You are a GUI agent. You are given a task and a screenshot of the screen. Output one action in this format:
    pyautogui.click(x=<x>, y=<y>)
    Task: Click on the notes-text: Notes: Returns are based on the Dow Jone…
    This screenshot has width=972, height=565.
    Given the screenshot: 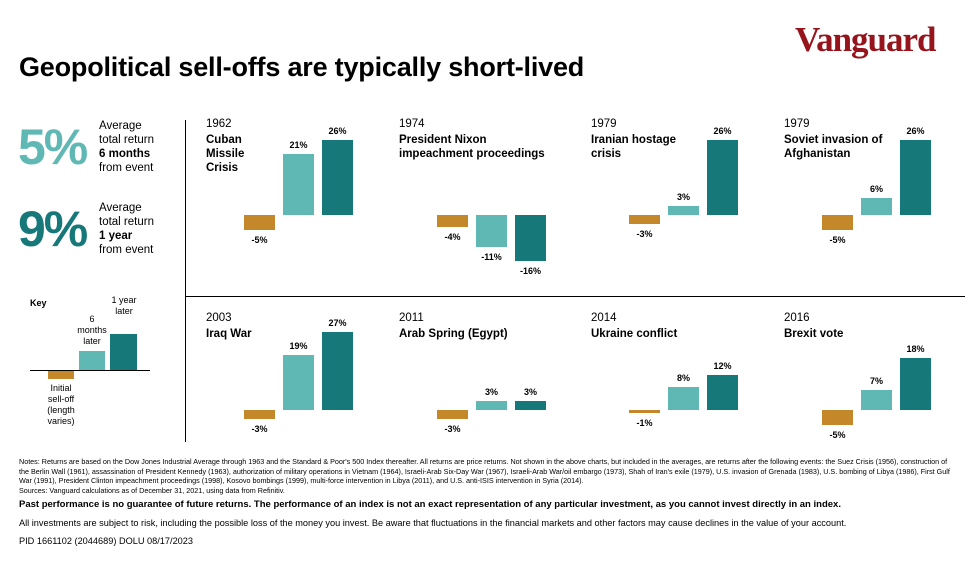 What is the action you would take?
    pyautogui.click(x=484, y=471)
    